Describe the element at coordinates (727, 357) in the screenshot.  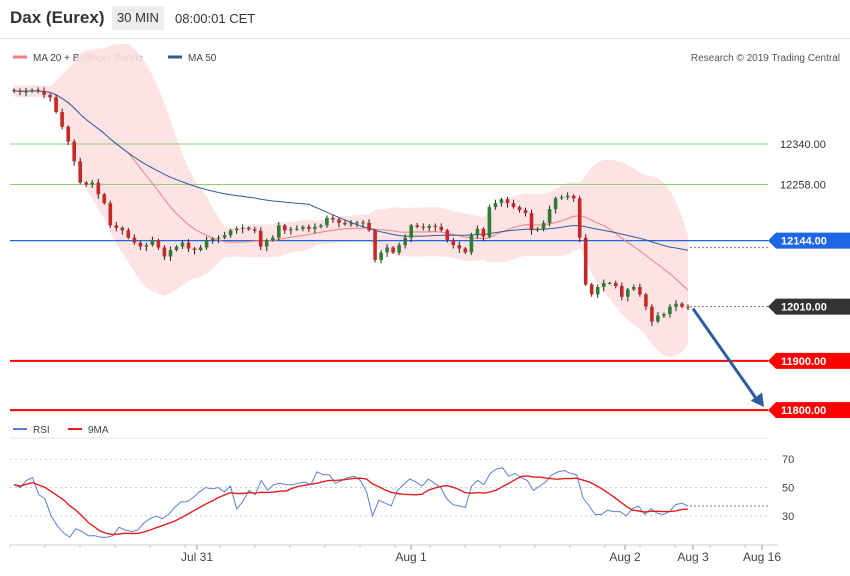
I see `projection-arrow` at that location.